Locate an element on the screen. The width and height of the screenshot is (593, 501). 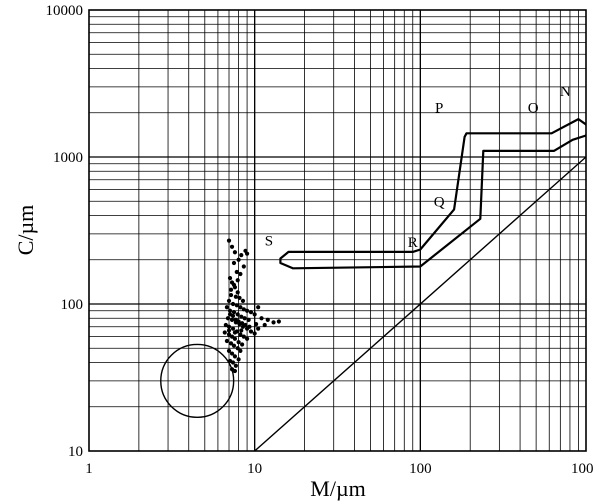
region-label-n: N is located at coordinates (565, 92).